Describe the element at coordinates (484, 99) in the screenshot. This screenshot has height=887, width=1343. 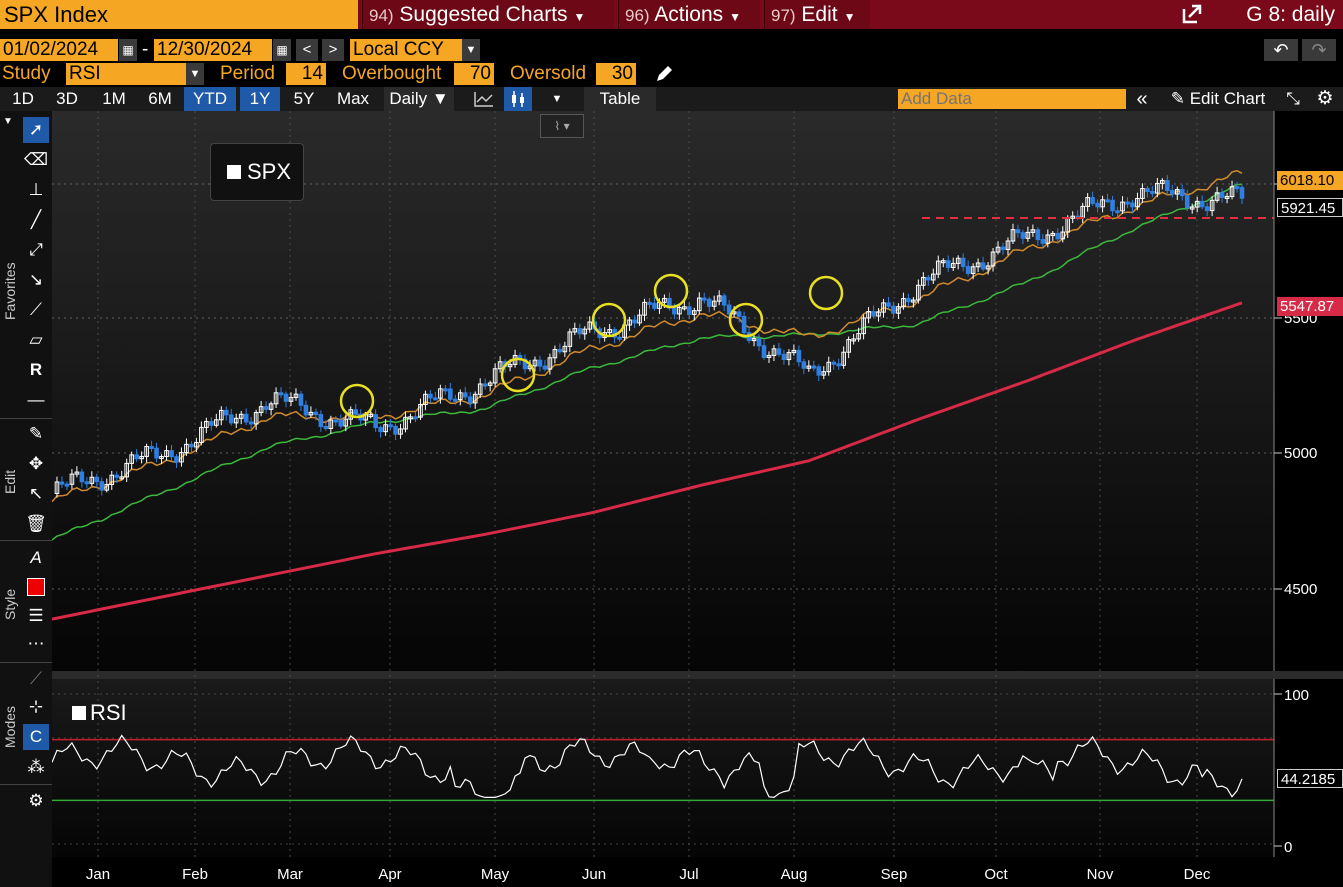
I see `line-chart-icon` at that location.